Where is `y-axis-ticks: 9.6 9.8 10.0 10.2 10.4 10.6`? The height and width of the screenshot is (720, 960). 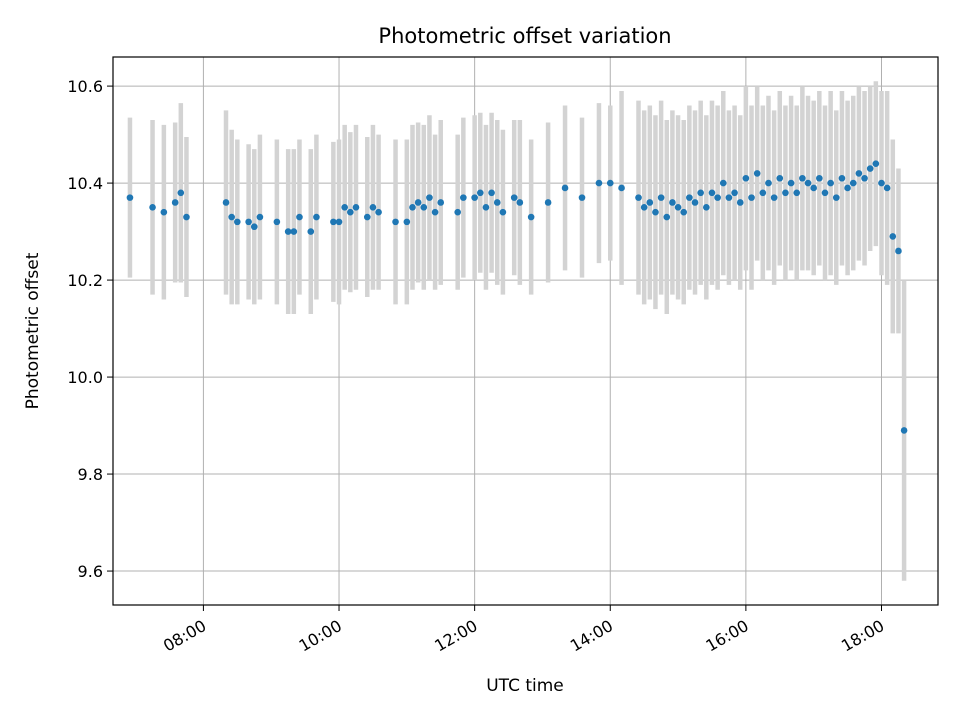 y-axis-ticks: 9.6 9.8 10.0 10.2 10.4 10.6 is located at coordinates (90, 329).